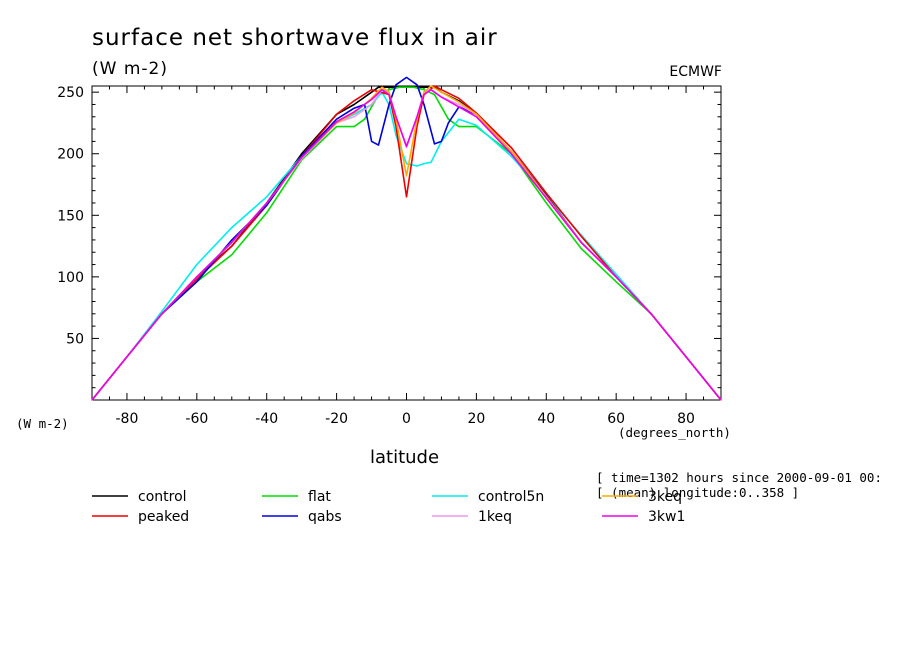 Image resolution: width=904 pixels, height=654 pixels. I want to click on x-axis-units-label: (degrees_north), so click(674, 432).